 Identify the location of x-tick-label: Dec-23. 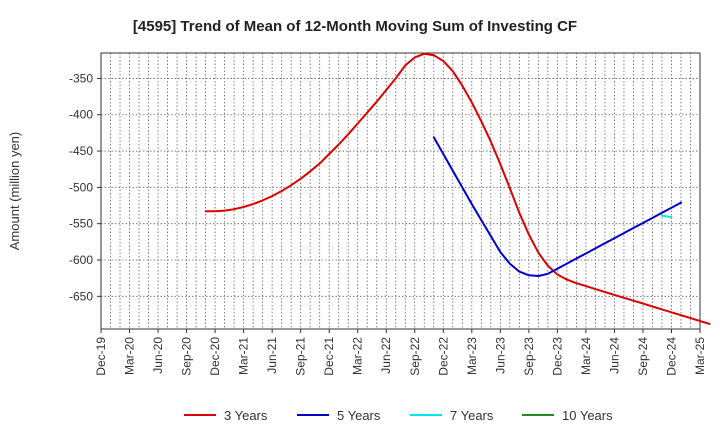
(557, 356).